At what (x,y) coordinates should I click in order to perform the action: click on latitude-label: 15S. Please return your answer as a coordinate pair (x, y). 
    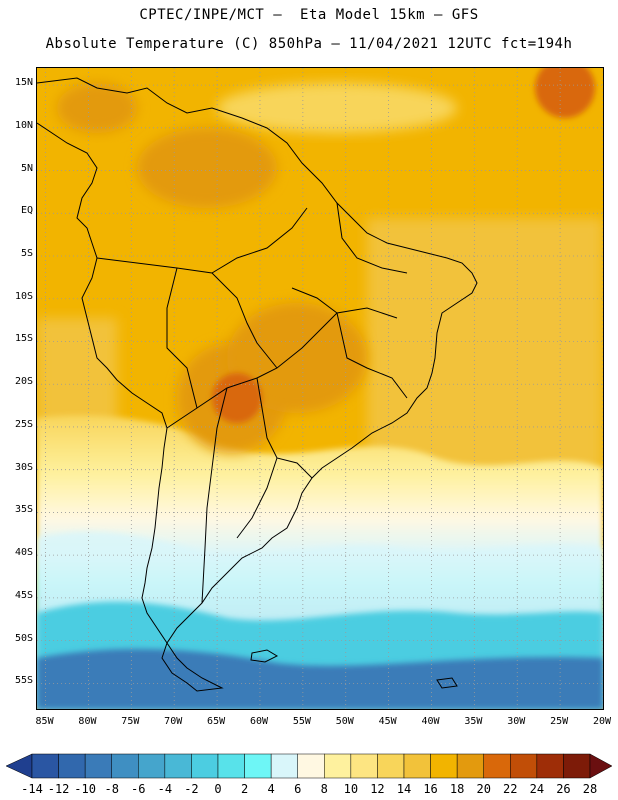
    Looking at the image, I should click on (23, 339).